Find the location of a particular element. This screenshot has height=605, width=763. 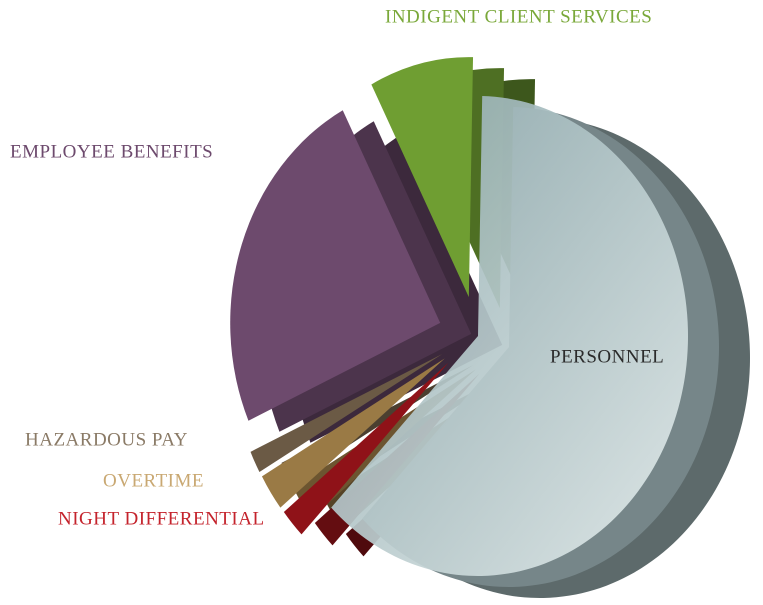

slice-label: NIGHT DIFFERENTIAL is located at coordinates (161, 518).